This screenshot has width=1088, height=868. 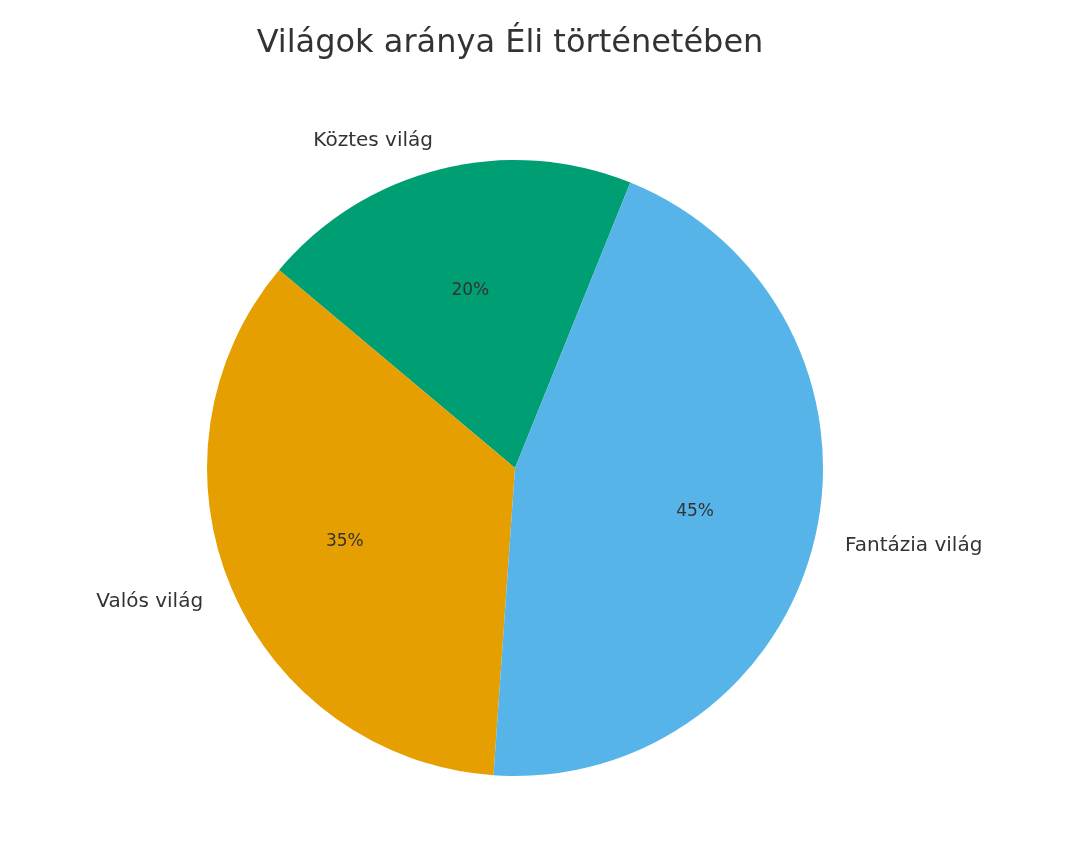 I want to click on data-label: 35%, so click(x=344, y=540).